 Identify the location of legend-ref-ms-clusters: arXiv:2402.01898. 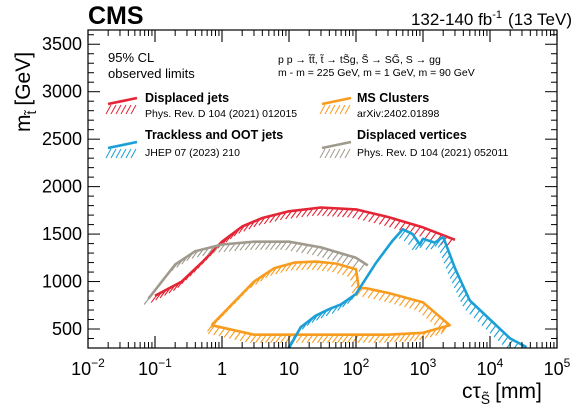
(398, 114).